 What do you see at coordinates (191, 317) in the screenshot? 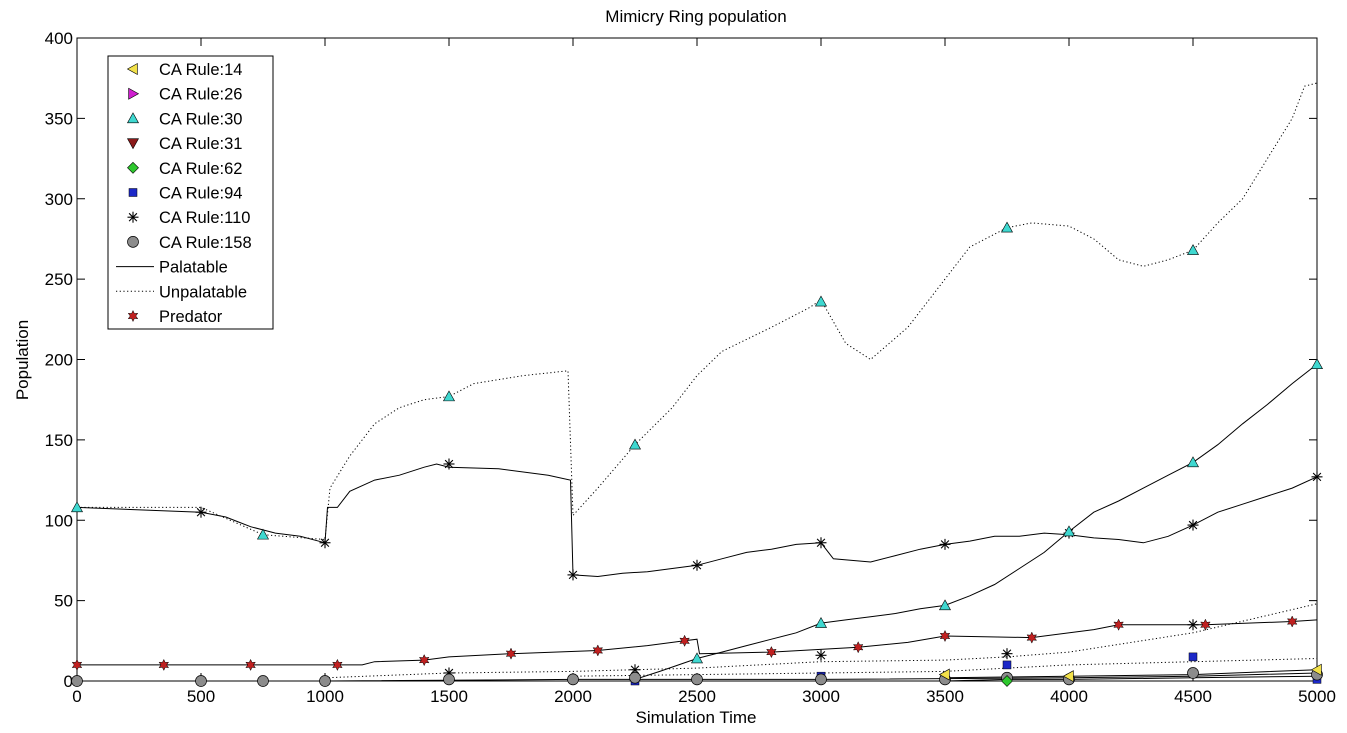
I see `legend-label: Predator` at bounding box center [191, 317].